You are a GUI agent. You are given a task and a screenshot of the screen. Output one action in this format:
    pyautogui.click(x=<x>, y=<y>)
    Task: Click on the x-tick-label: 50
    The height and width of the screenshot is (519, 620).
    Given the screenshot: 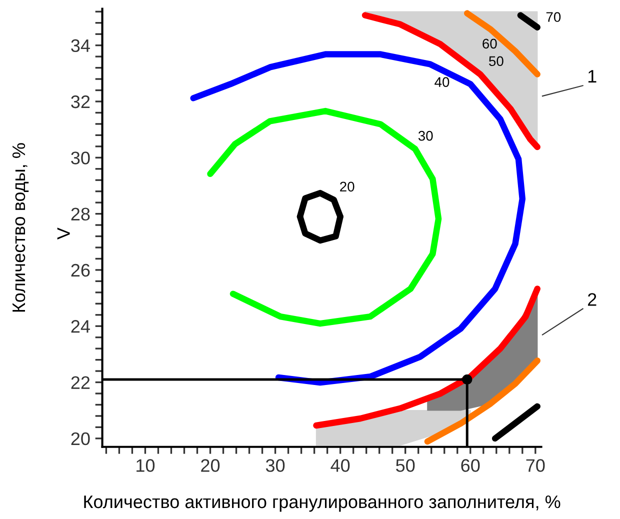 What is the action you would take?
    pyautogui.click(x=405, y=465)
    